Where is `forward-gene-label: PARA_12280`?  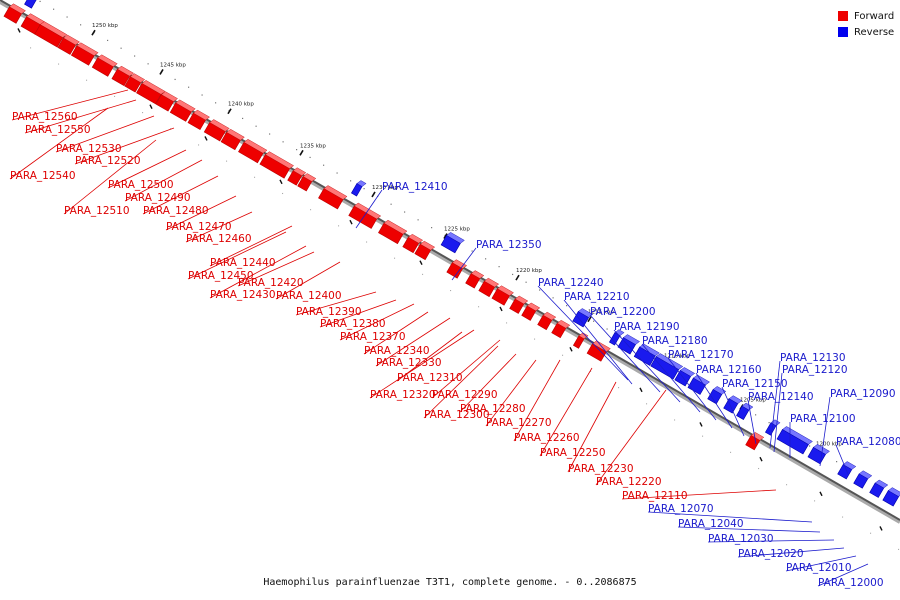
forward-gene-label: PARA_12280 is located at coordinates (493, 409).